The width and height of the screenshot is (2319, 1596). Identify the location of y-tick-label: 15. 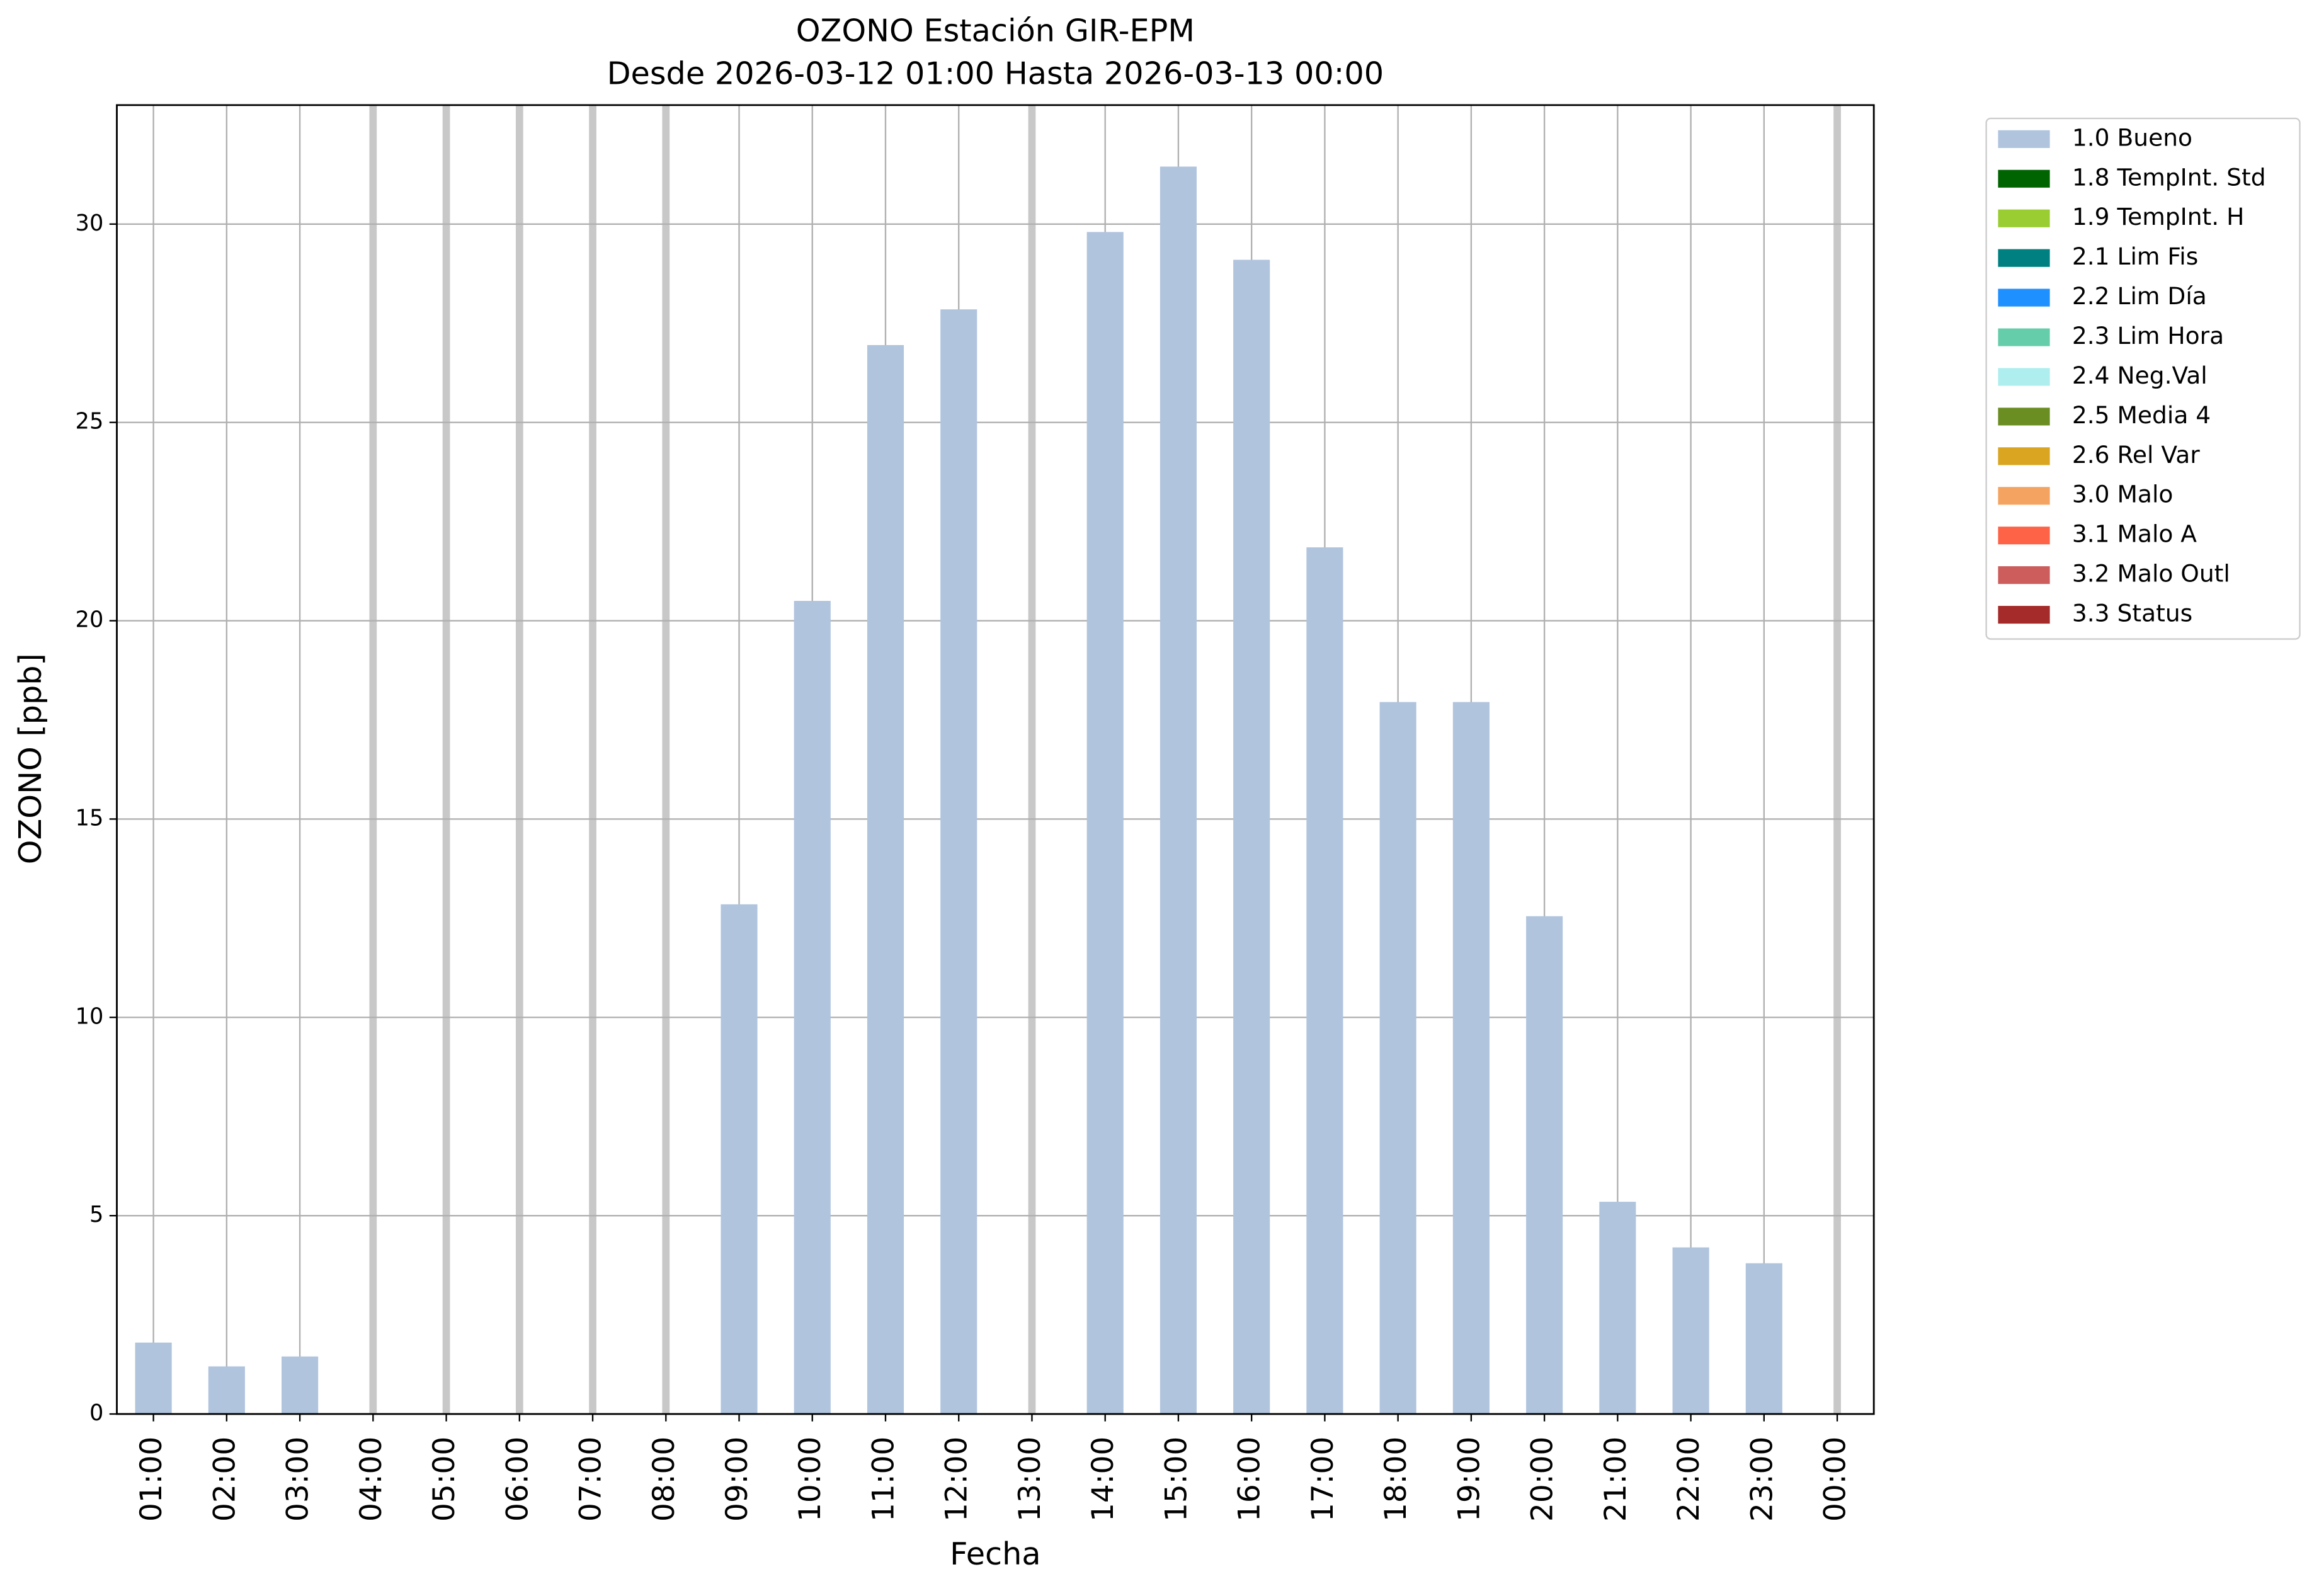
(90, 818).